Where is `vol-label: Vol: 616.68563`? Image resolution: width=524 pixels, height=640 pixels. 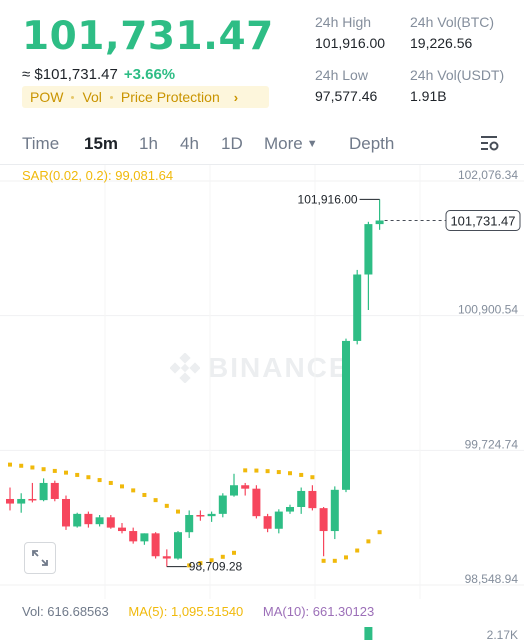 vol-label: Vol: 616.68563 is located at coordinates (65, 611).